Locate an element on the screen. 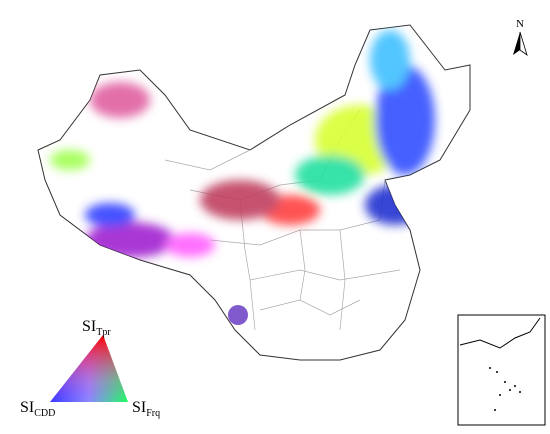  color-legend: SITpr SICDD SIFrq is located at coordinates (90, 368).